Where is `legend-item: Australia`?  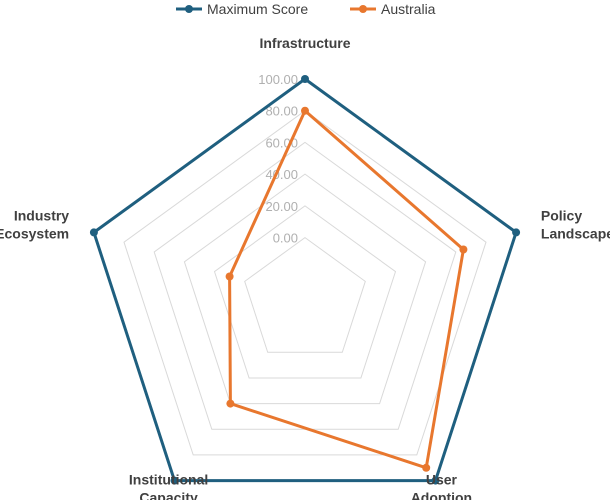 legend-item: Australia is located at coordinates (393, 9).